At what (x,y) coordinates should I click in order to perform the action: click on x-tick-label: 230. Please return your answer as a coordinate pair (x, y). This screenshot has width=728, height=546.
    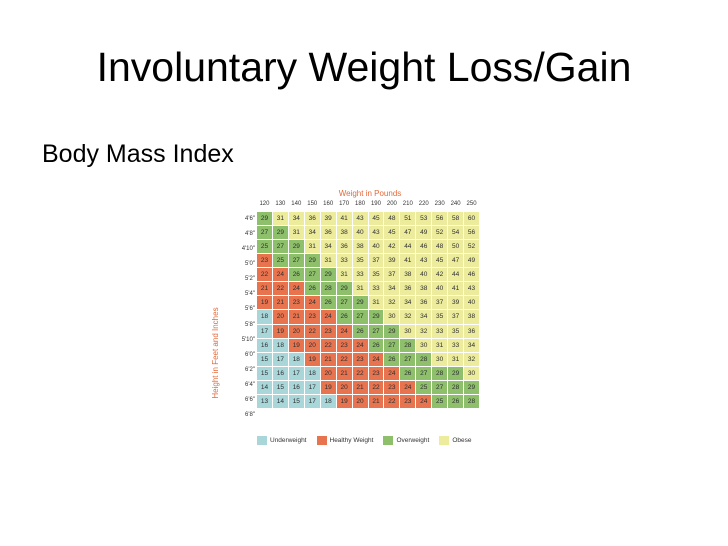
    Looking at the image, I should click on (439, 204).